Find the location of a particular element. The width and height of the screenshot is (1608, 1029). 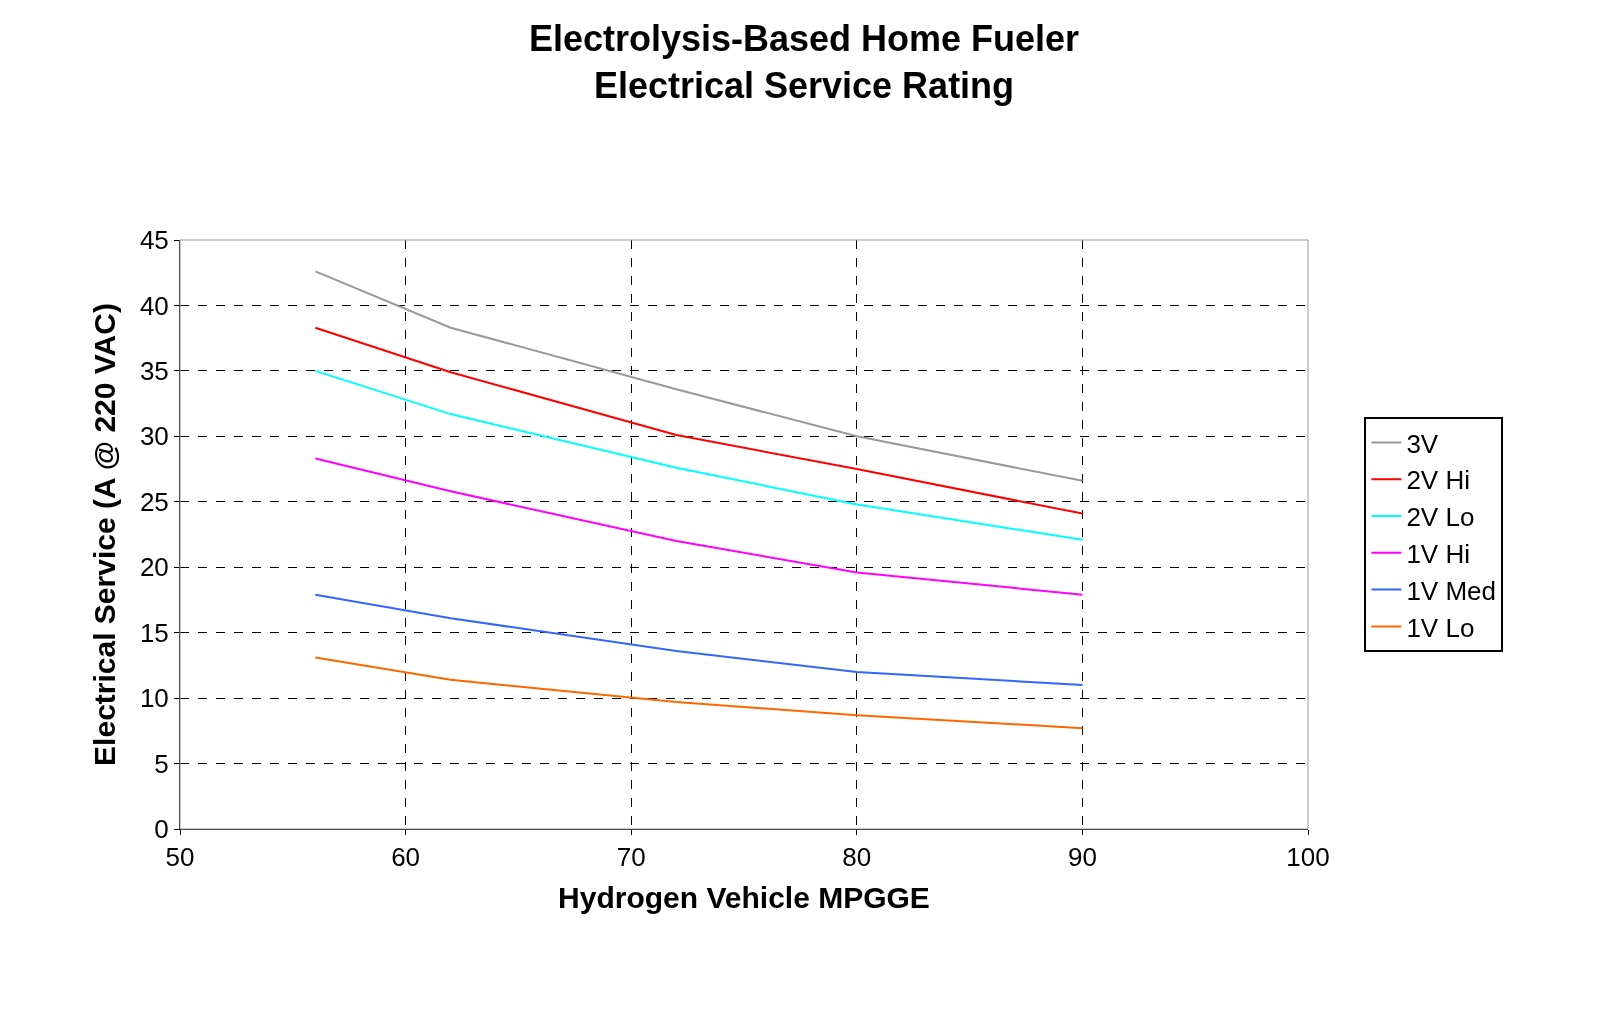

x-tick-label: 100 is located at coordinates (1308, 857).